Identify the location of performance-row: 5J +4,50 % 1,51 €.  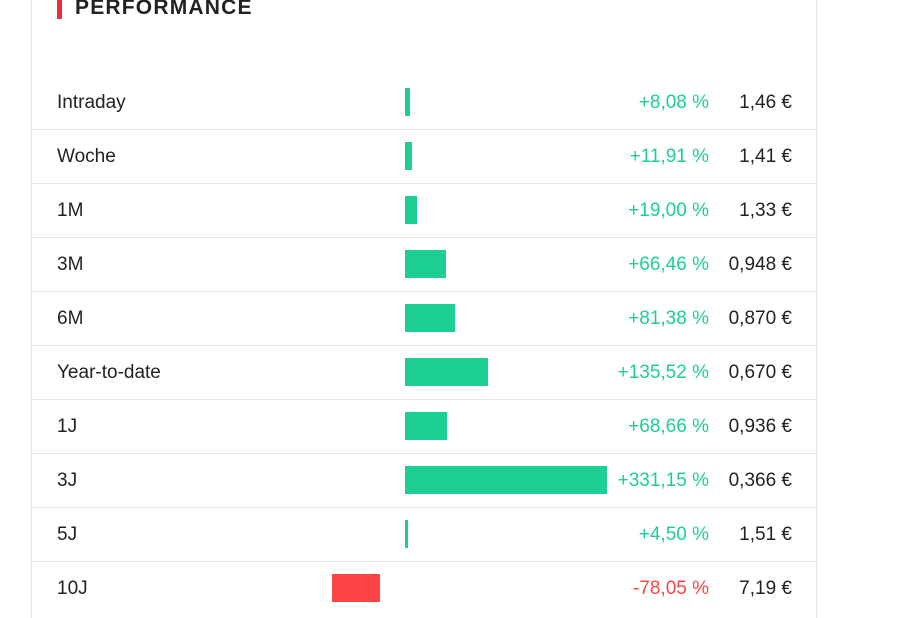
(424, 535).